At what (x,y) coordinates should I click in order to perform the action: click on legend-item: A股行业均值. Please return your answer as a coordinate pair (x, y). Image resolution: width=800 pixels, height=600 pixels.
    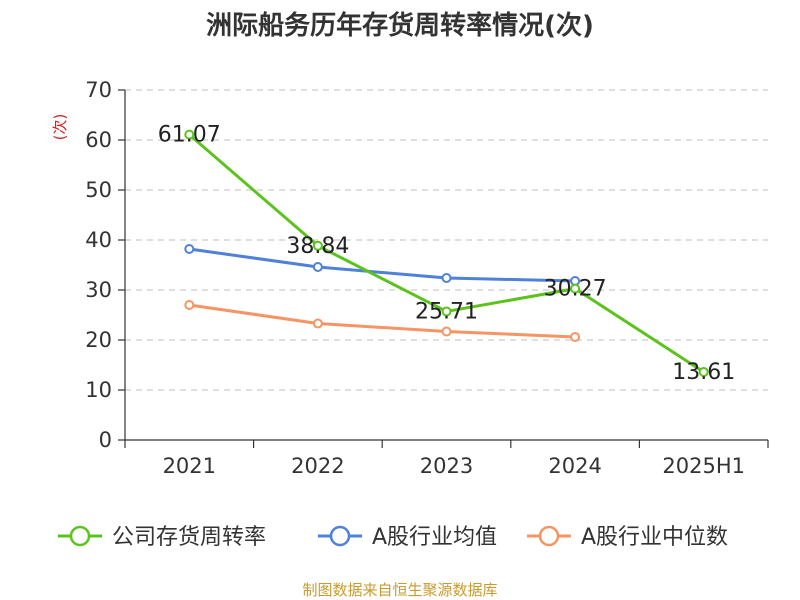
    Looking at the image, I should click on (407, 537).